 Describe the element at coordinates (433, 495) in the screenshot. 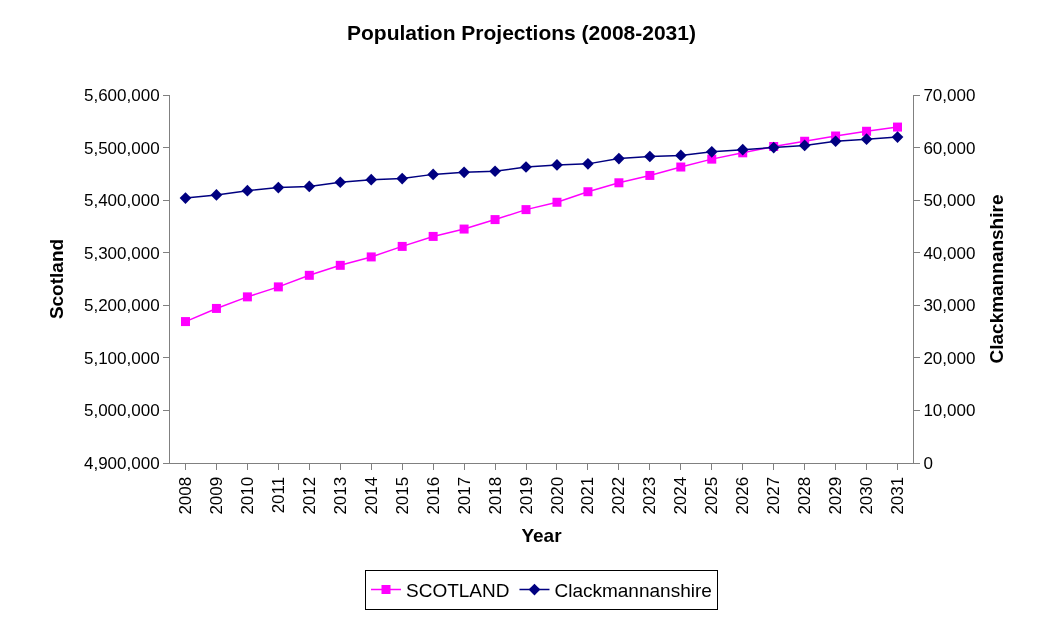

I see `x-tick-label: 2016` at that location.